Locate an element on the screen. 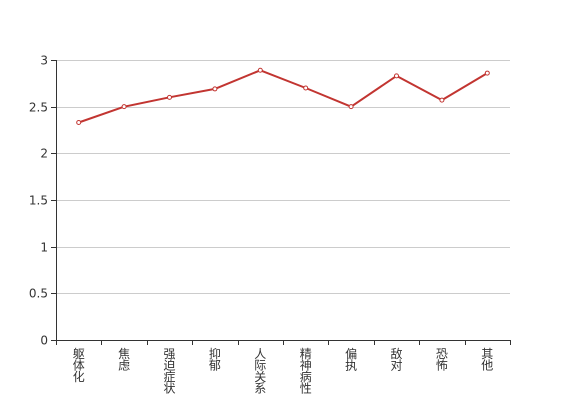  x-tick-label: 人际关系 is located at coordinates (260, 371).